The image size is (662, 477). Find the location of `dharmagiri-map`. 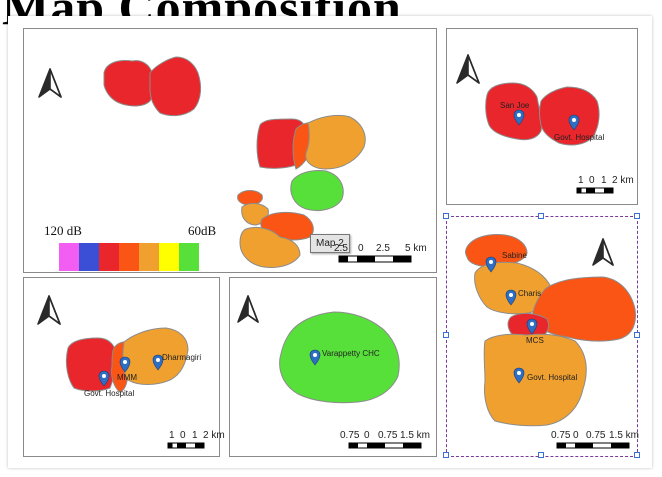

dharmagiri-map is located at coordinates (121, 372).